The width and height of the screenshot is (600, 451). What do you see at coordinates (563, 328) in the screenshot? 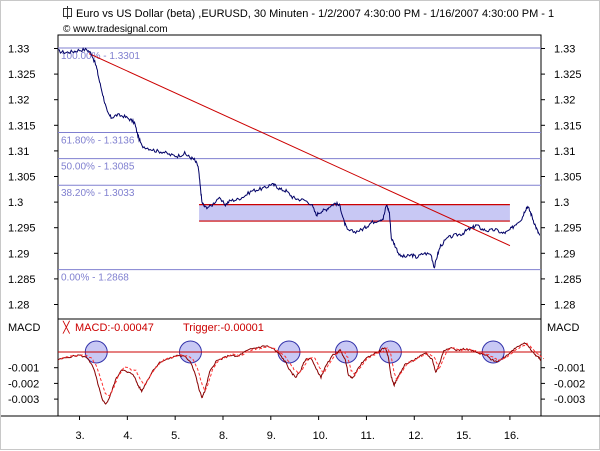
I see `macd-label-right: MACD` at bounding box center [563, 328].